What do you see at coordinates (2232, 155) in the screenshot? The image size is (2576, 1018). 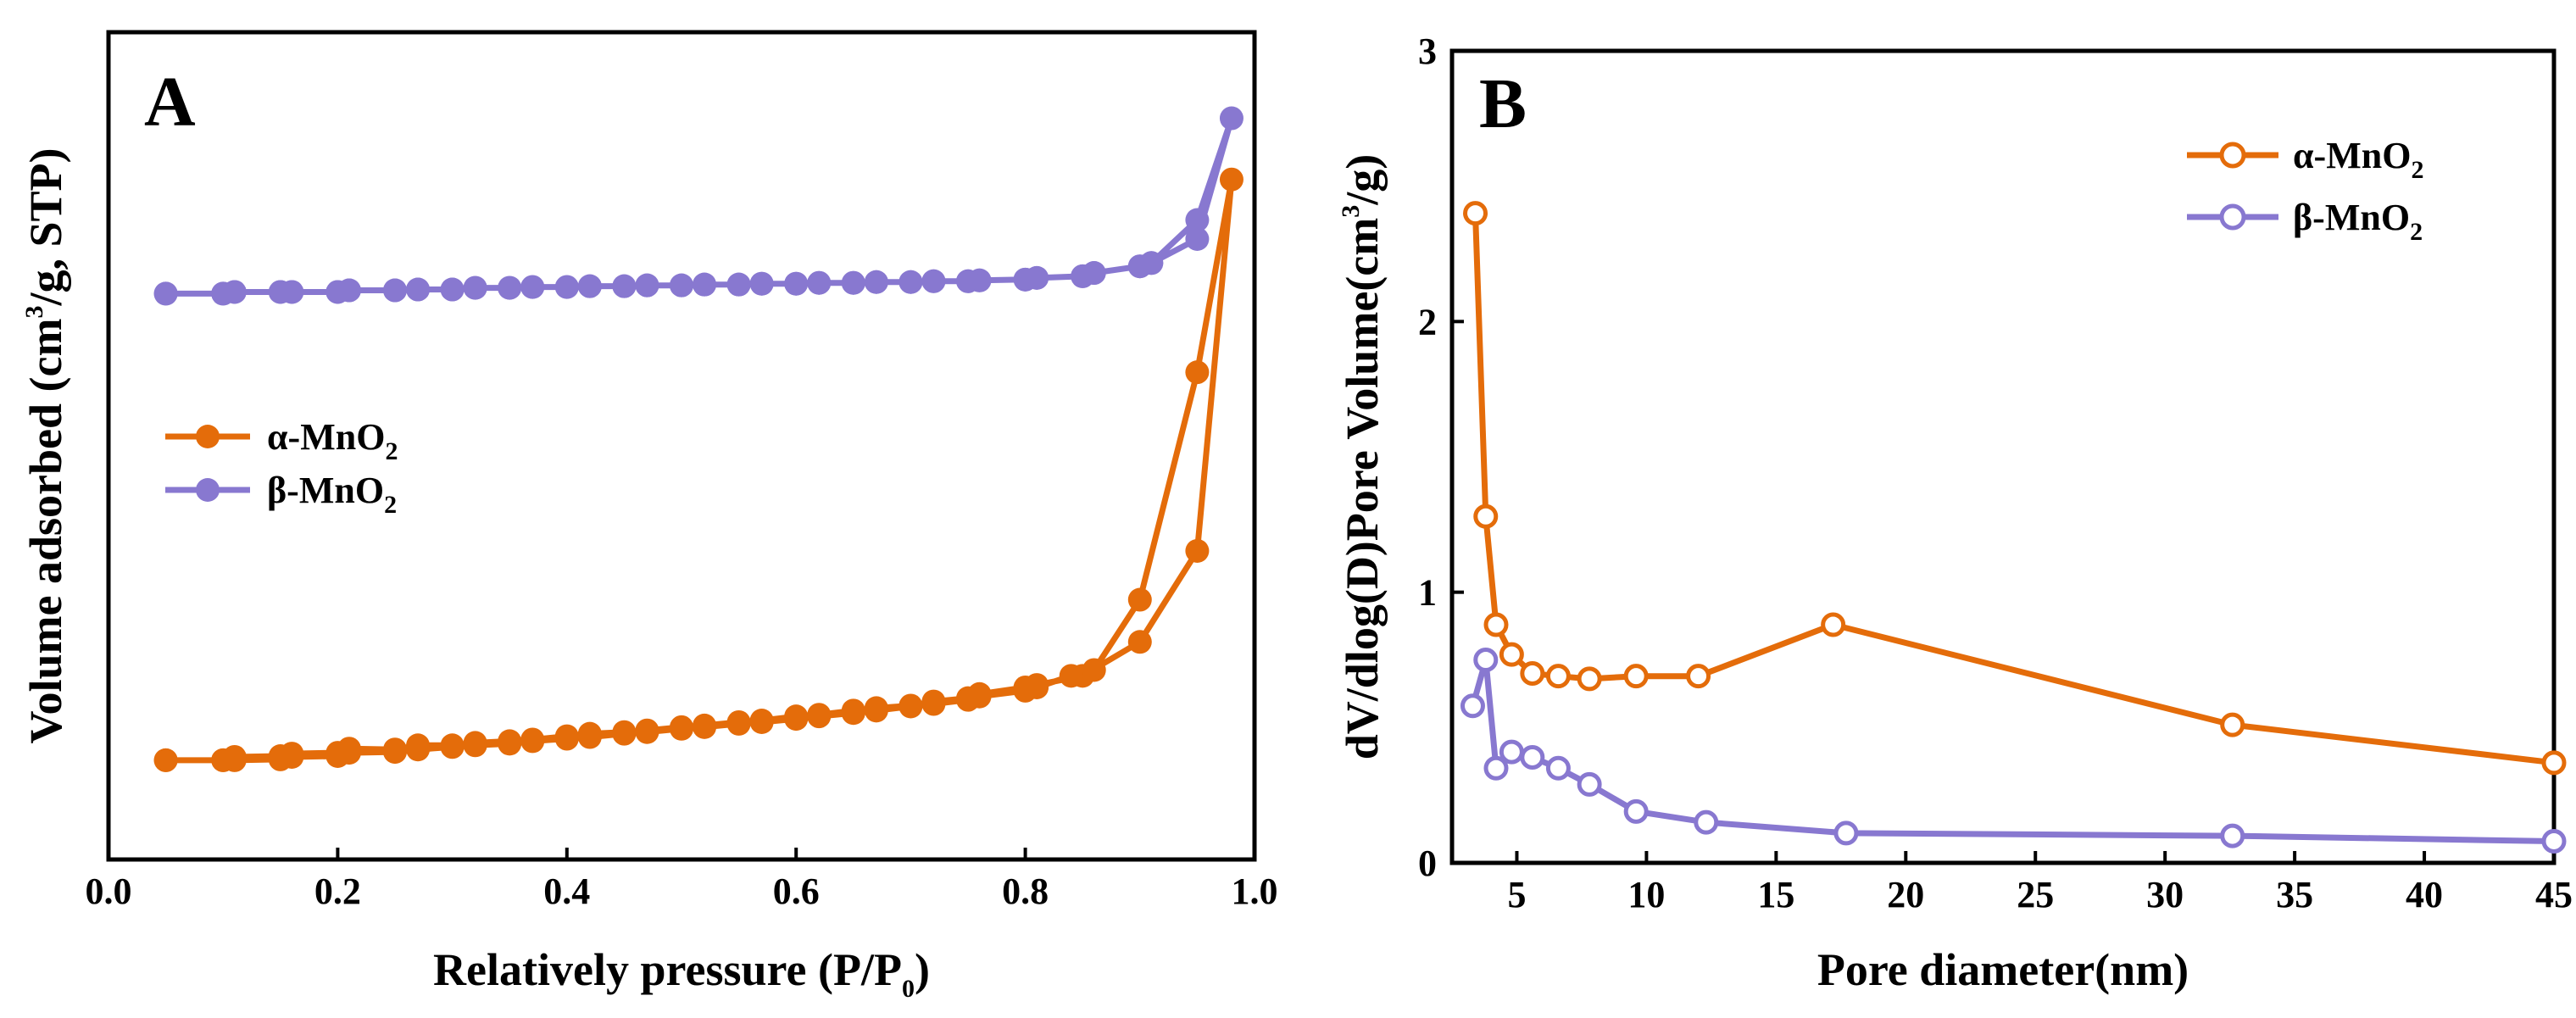 I see `legend-b-alpha-marker` at bounding box center [2232, 155].